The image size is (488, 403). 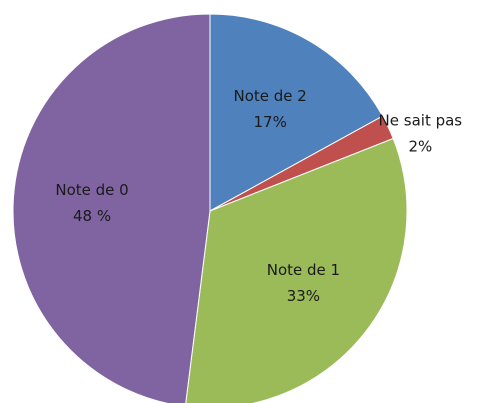 I want to click on slice-label: Note de 2, so click(x=269, y=96).